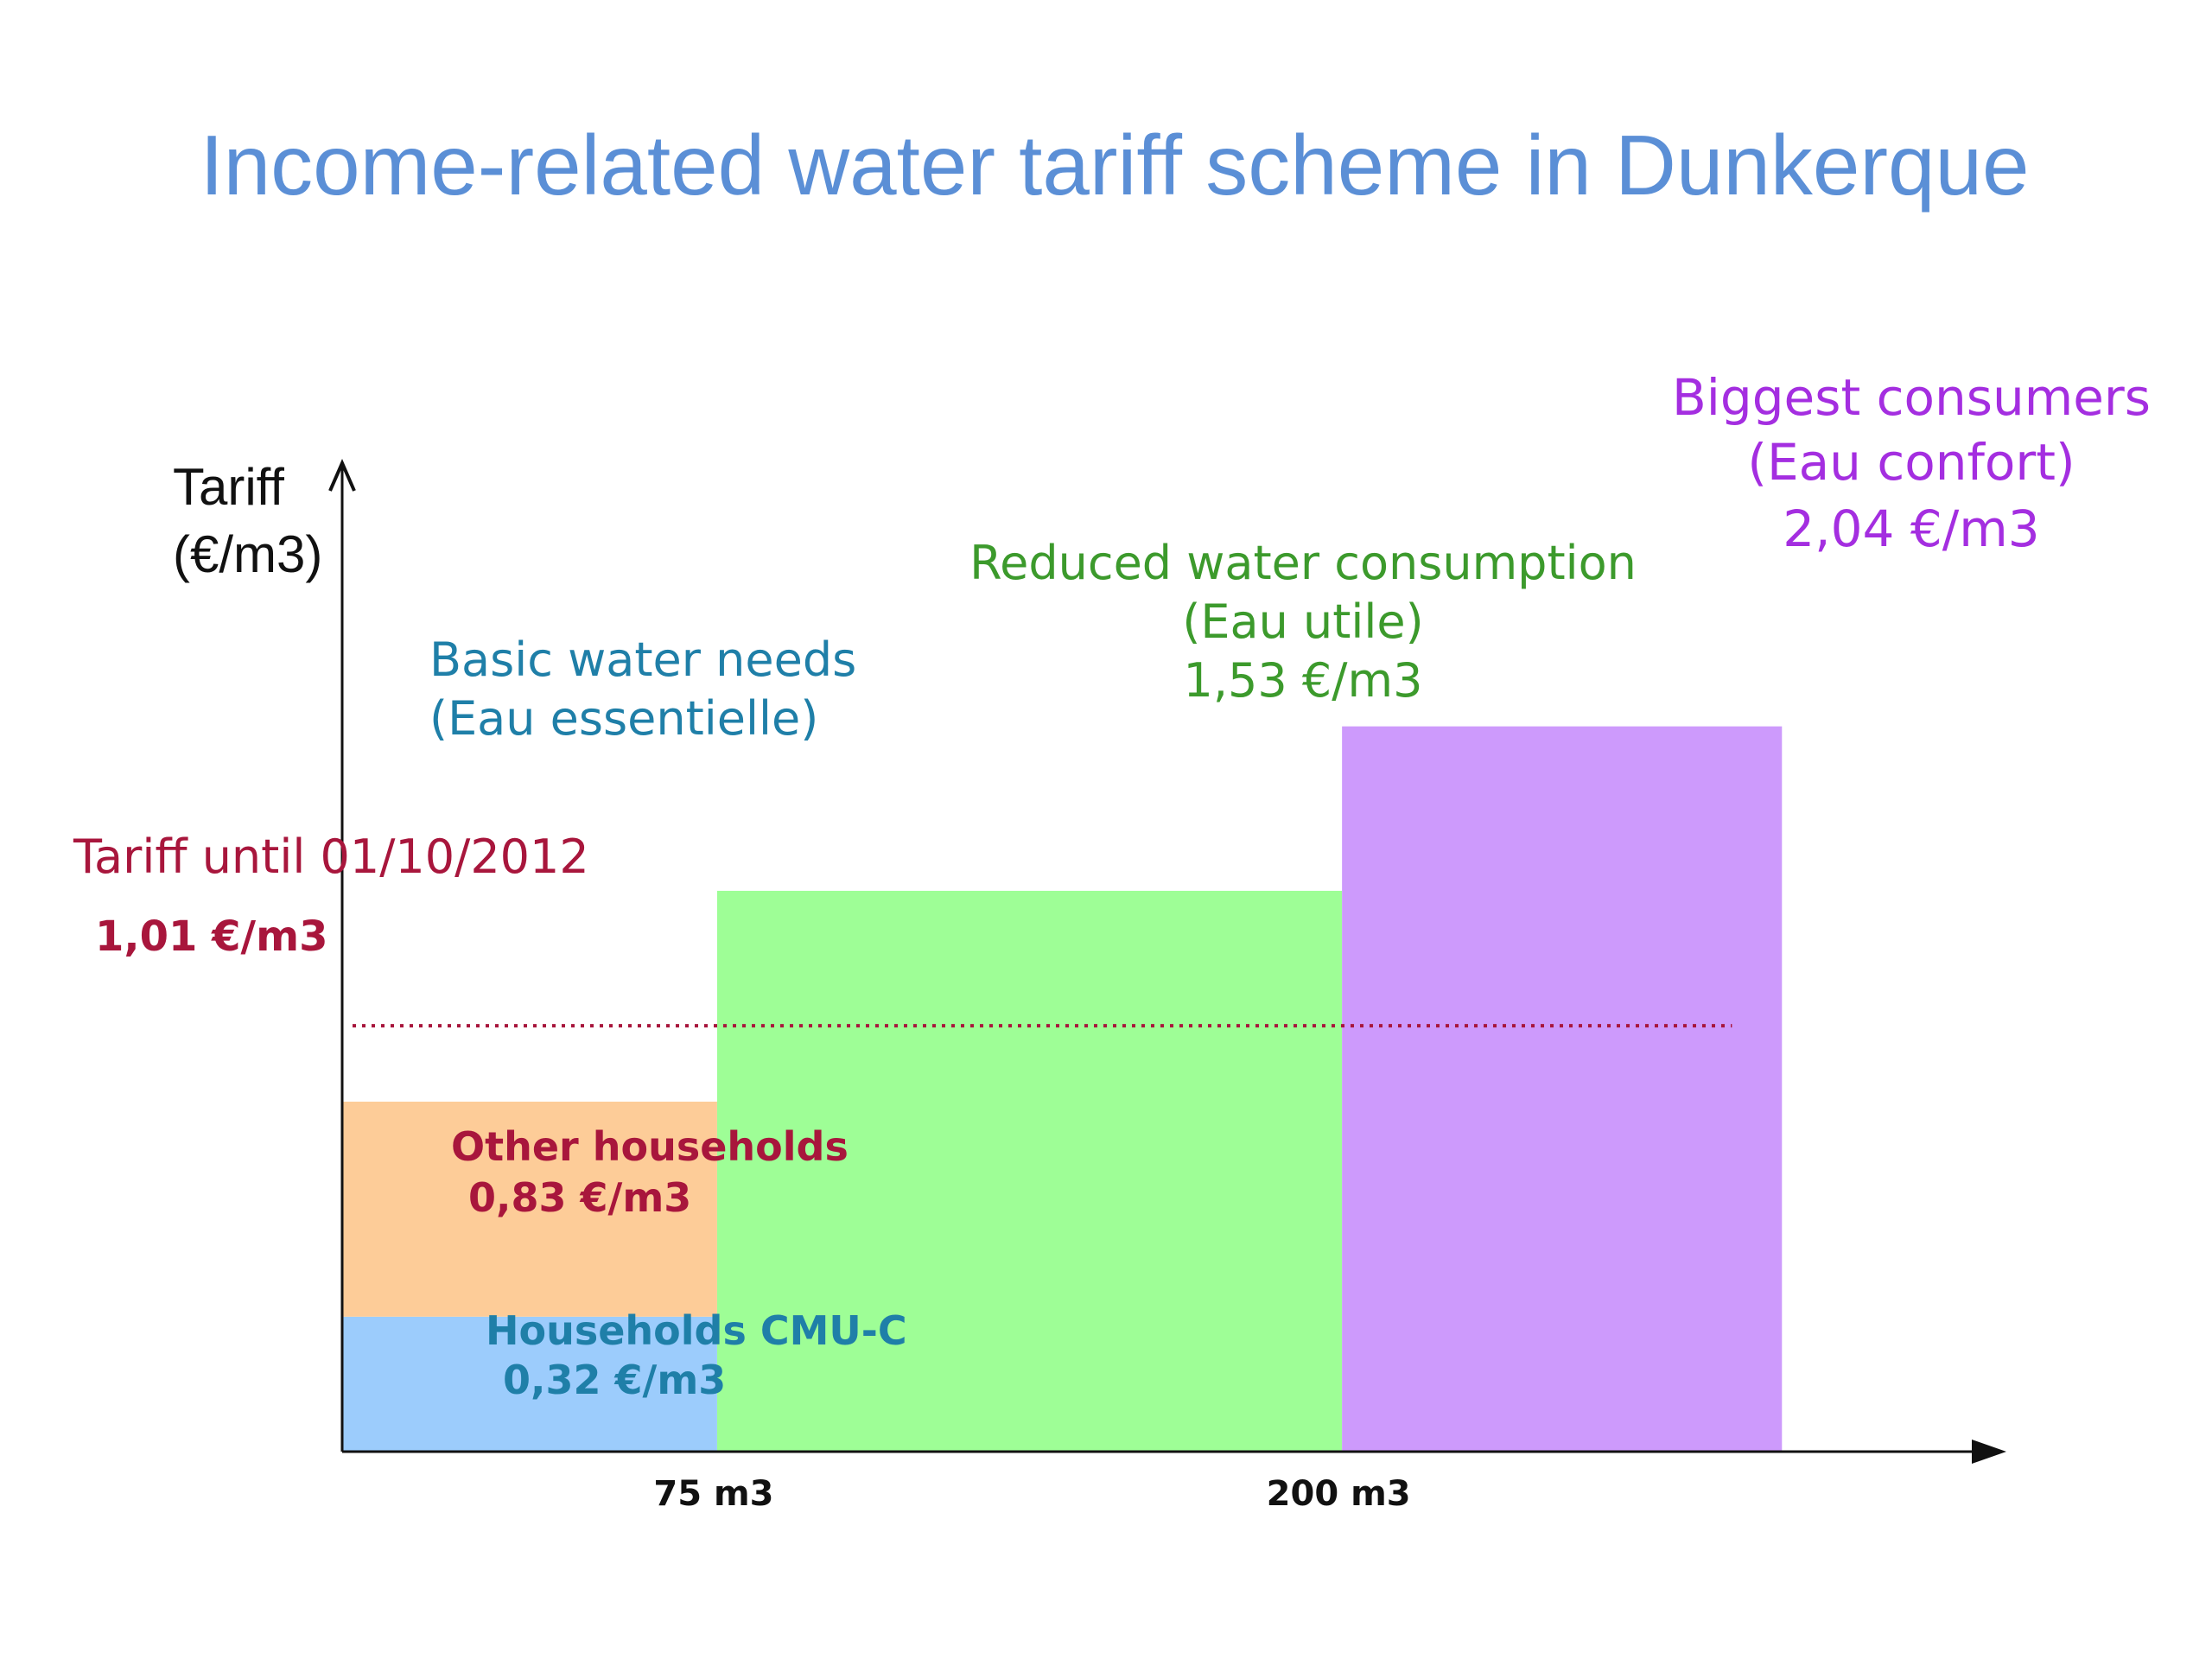 This screenshot has height=1659, width=2212. What do you see at coordinates (713, 1494) in the screenshot?
I see `x-tick-label-75: 75 m3` at bounding box center [713, 1494].